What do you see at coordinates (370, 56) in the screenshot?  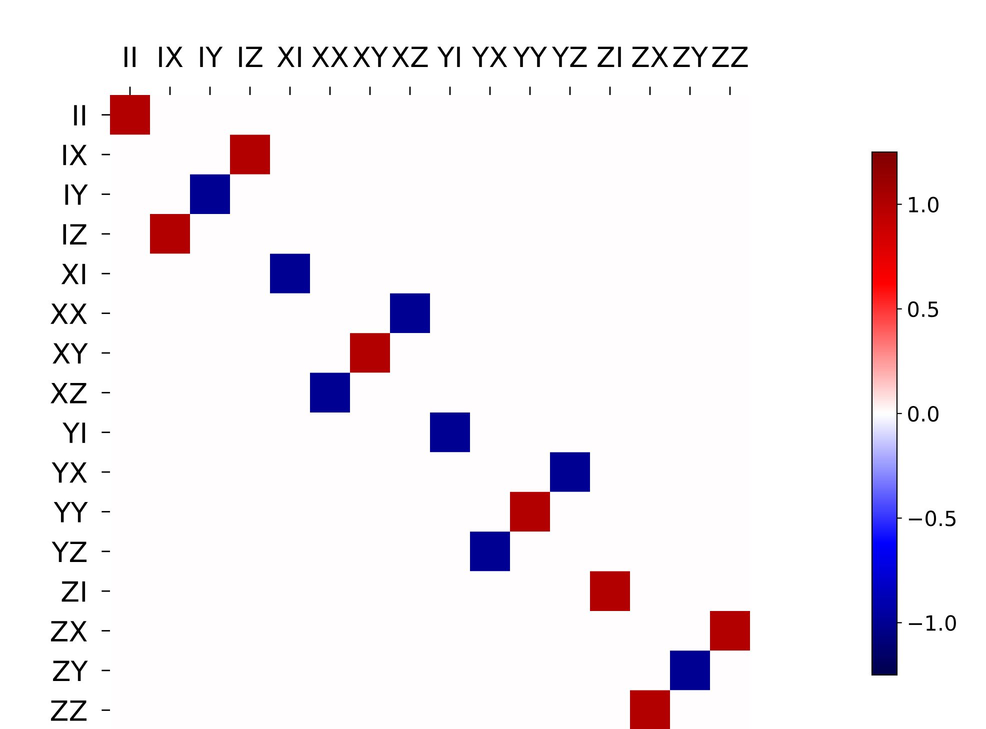 I see `x-tick-label: XY` at bounding box center [370, 56].